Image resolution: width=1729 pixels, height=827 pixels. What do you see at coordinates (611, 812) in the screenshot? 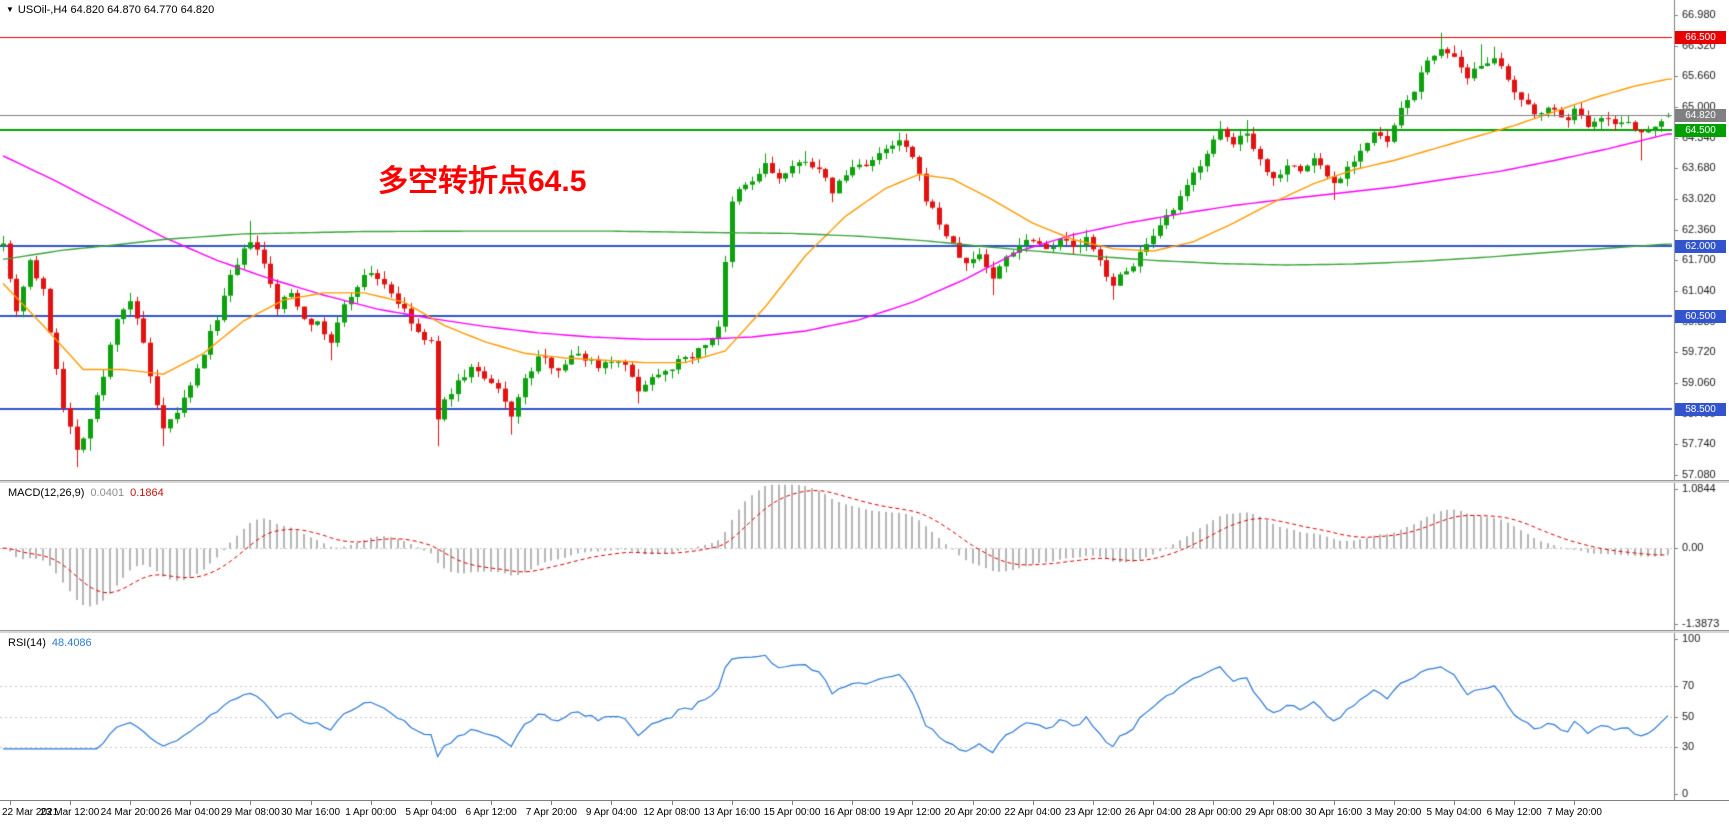
I see `time-label: 9 Apr 04:00` at bounding box center [611, 812].